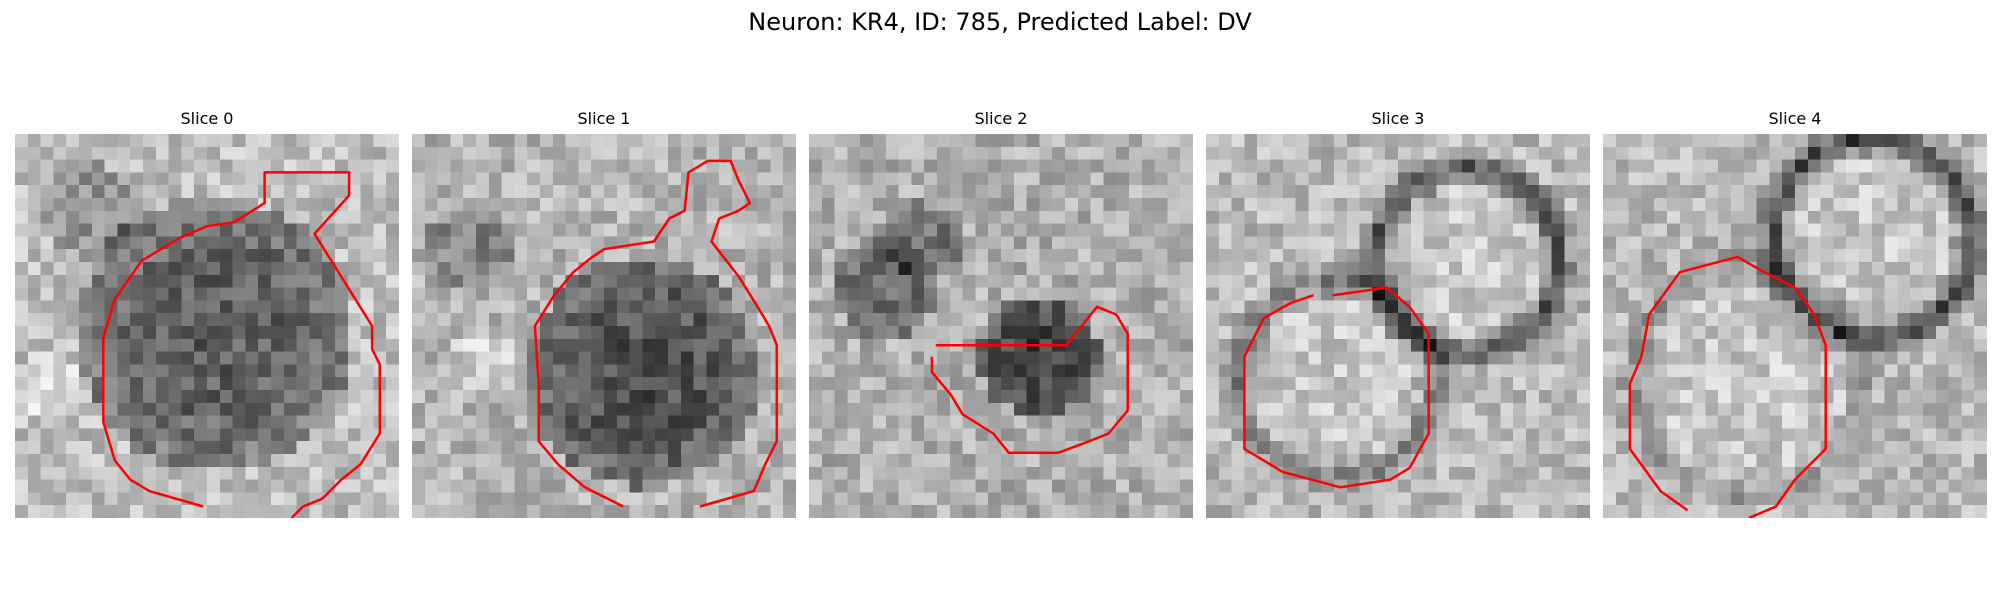 This screenshot has width=2000, height=600. I want to click on slice-title-0: Slice 0, so click(207, 118).